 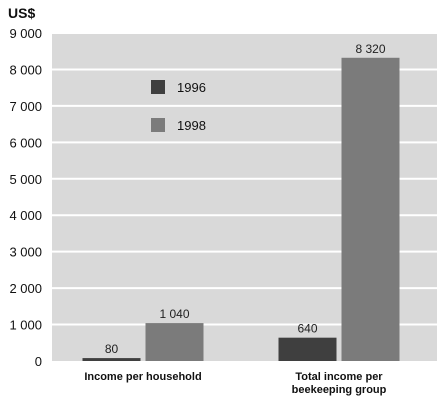 I want to click on y-tick-label: 4 000, so click(x=25, y=215).